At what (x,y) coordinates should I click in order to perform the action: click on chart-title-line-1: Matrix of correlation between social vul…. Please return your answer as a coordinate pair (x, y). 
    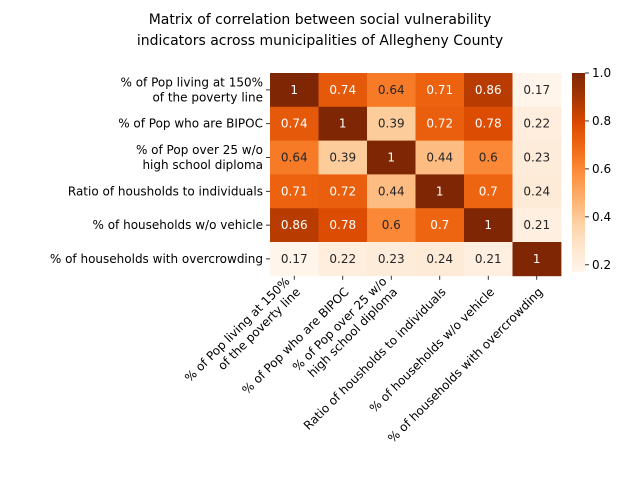
    Looking at the image, I should click on (320, 20).